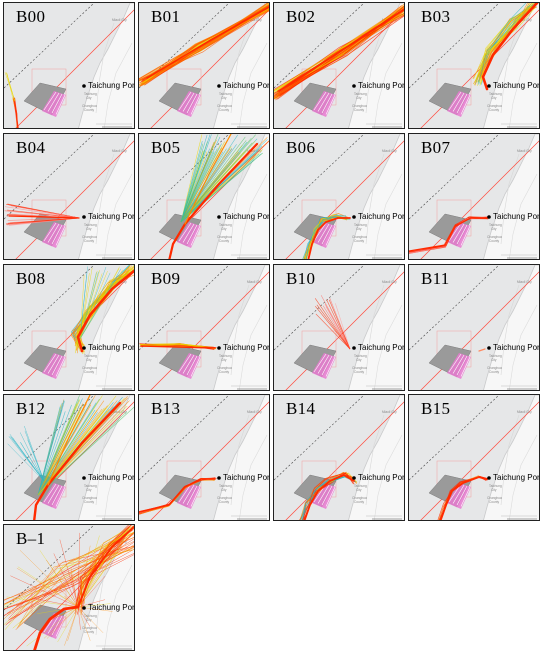 This screenshot has width=550, height=656. I want to click on panel-label: B04, so click(31, 147).